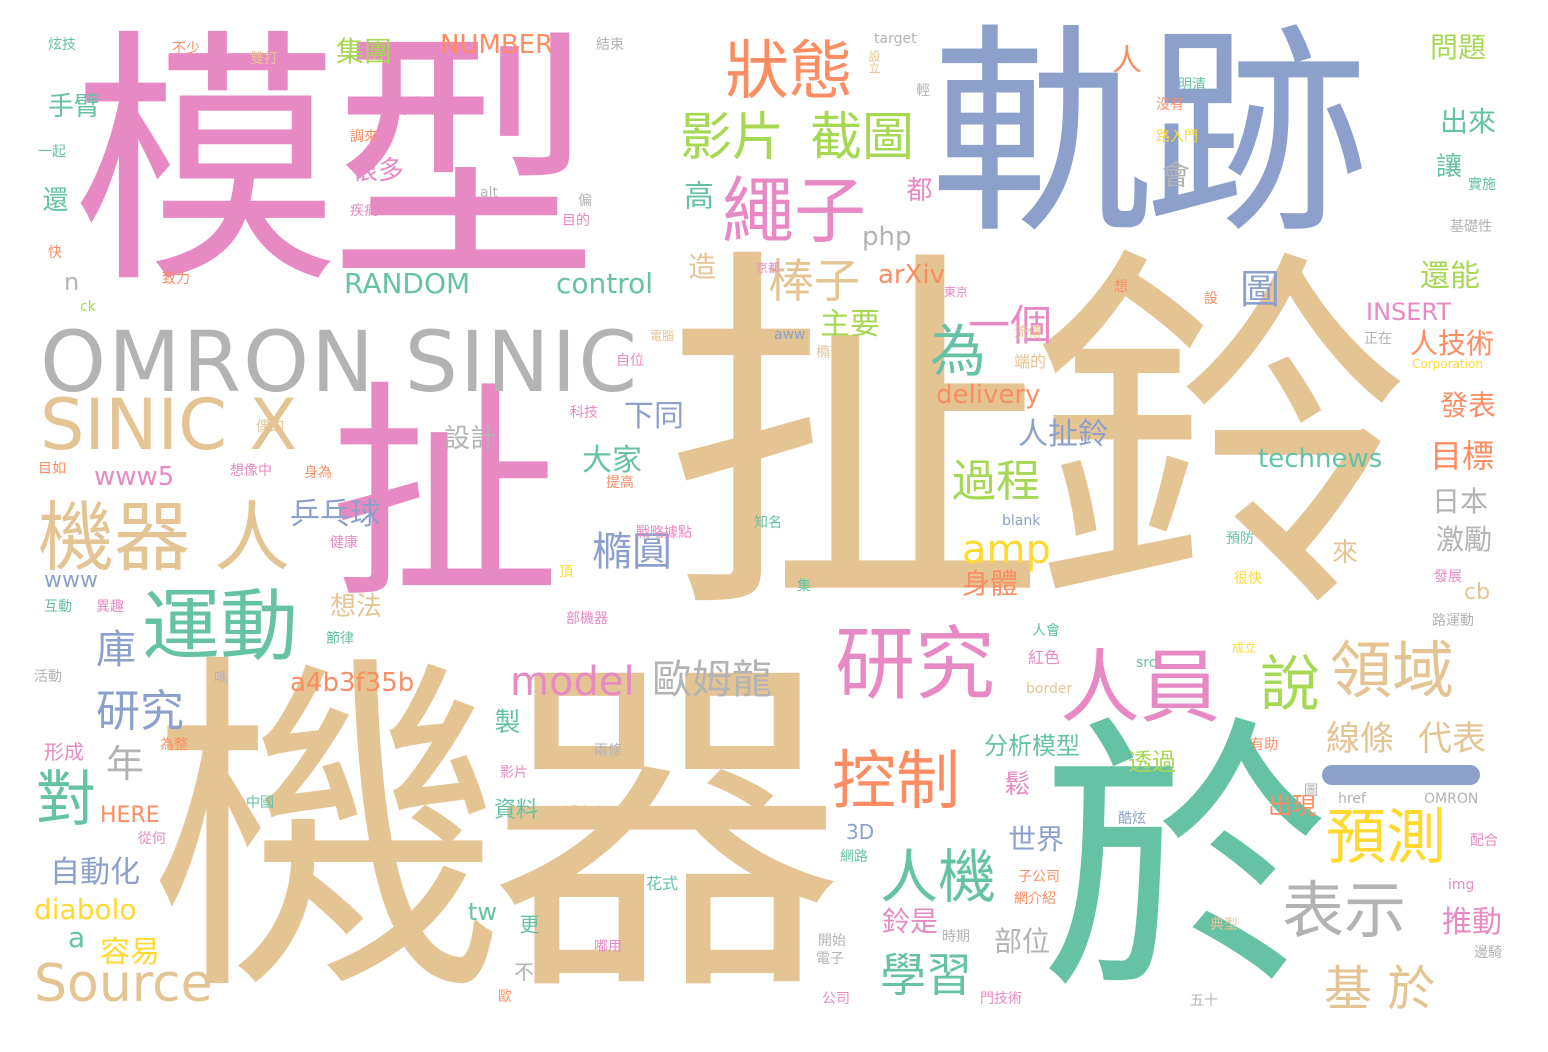 This screenshot has width=1548, height=1052. I want to click on word-library: 庫, so click(116, 650).